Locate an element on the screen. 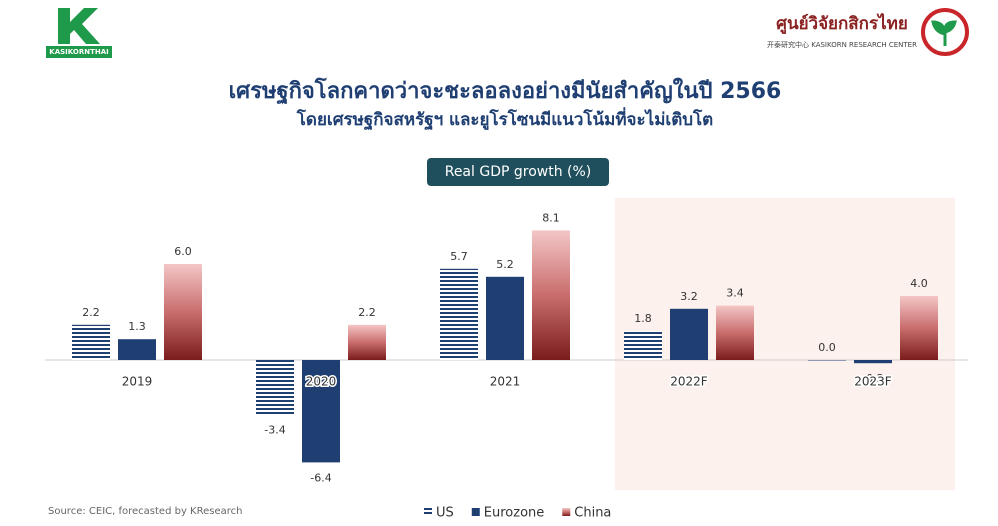  legend-label: China is located at coordinates (592, 513).